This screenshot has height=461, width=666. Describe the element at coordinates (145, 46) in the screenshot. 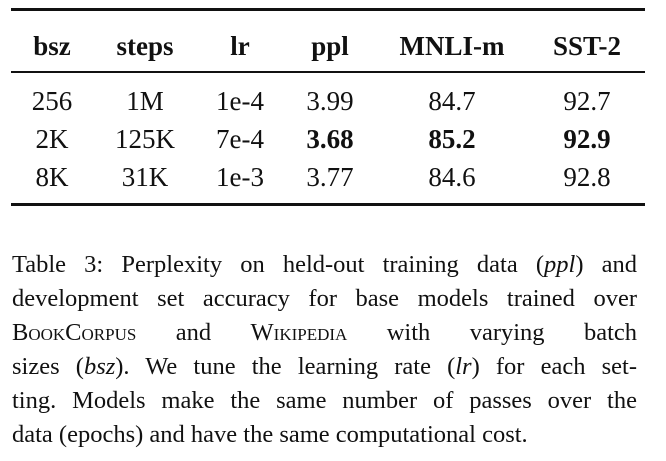

I see `header-cell: steps` at that location.